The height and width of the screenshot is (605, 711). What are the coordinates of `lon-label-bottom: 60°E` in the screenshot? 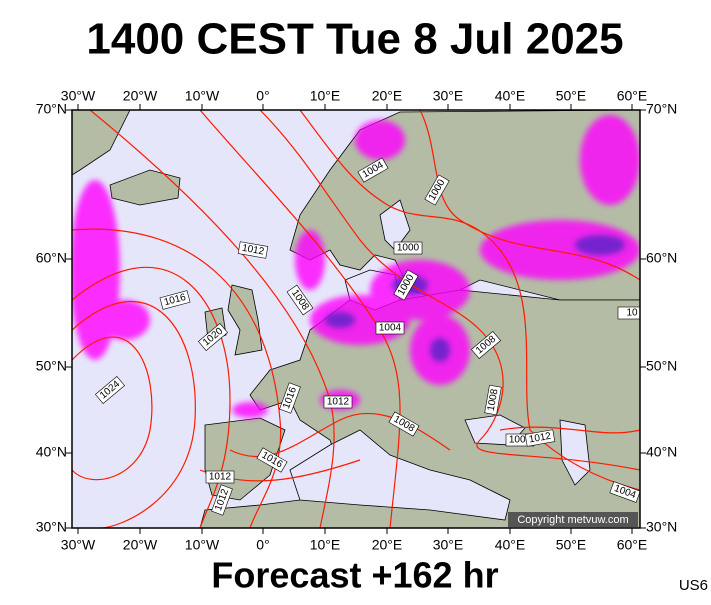 It's located at (632, 545).